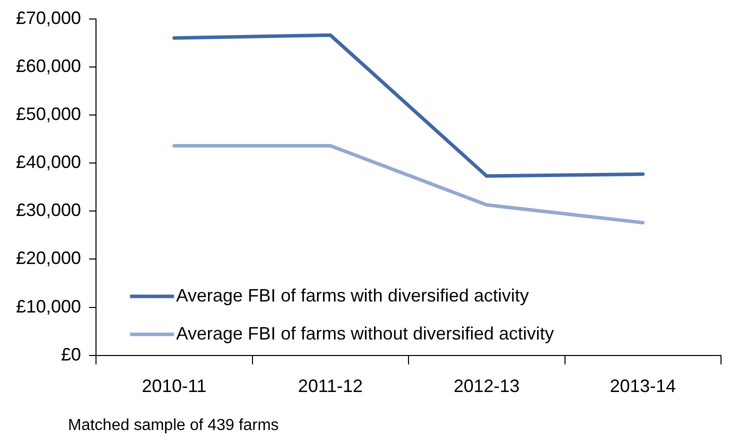 This screenshot has height=443, width=741. I want to click on legend-label: Average FBI of farms without diversified activity, so click(365, 333).